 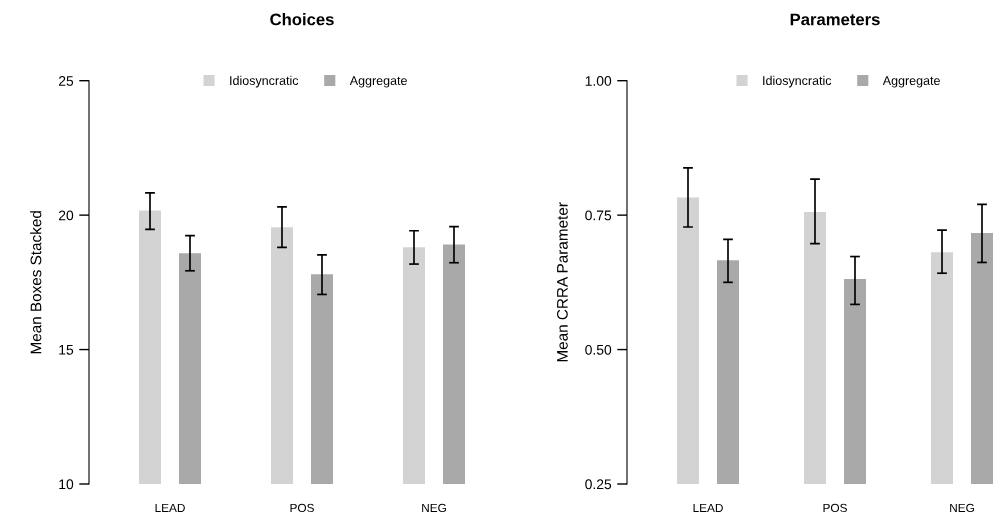 I want to click on chart-title: Choices, so click(x=302, y=19).